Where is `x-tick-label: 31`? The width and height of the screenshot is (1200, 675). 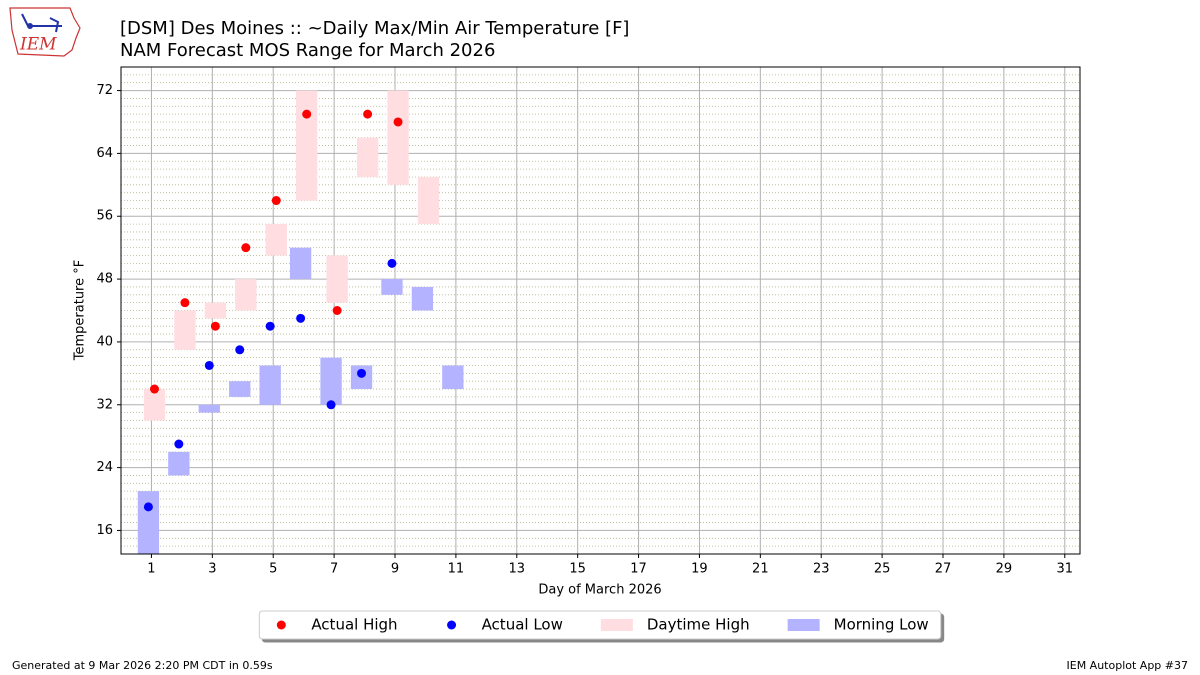
x-tick-label: 31 is located at coordinates (1065, 569).